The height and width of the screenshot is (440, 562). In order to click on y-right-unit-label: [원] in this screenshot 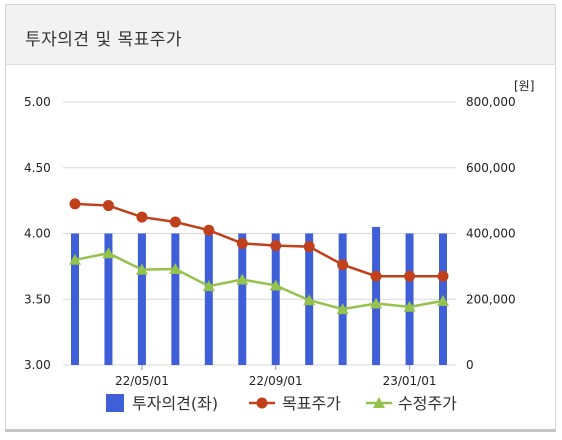, I will do `click(524, 86)`.